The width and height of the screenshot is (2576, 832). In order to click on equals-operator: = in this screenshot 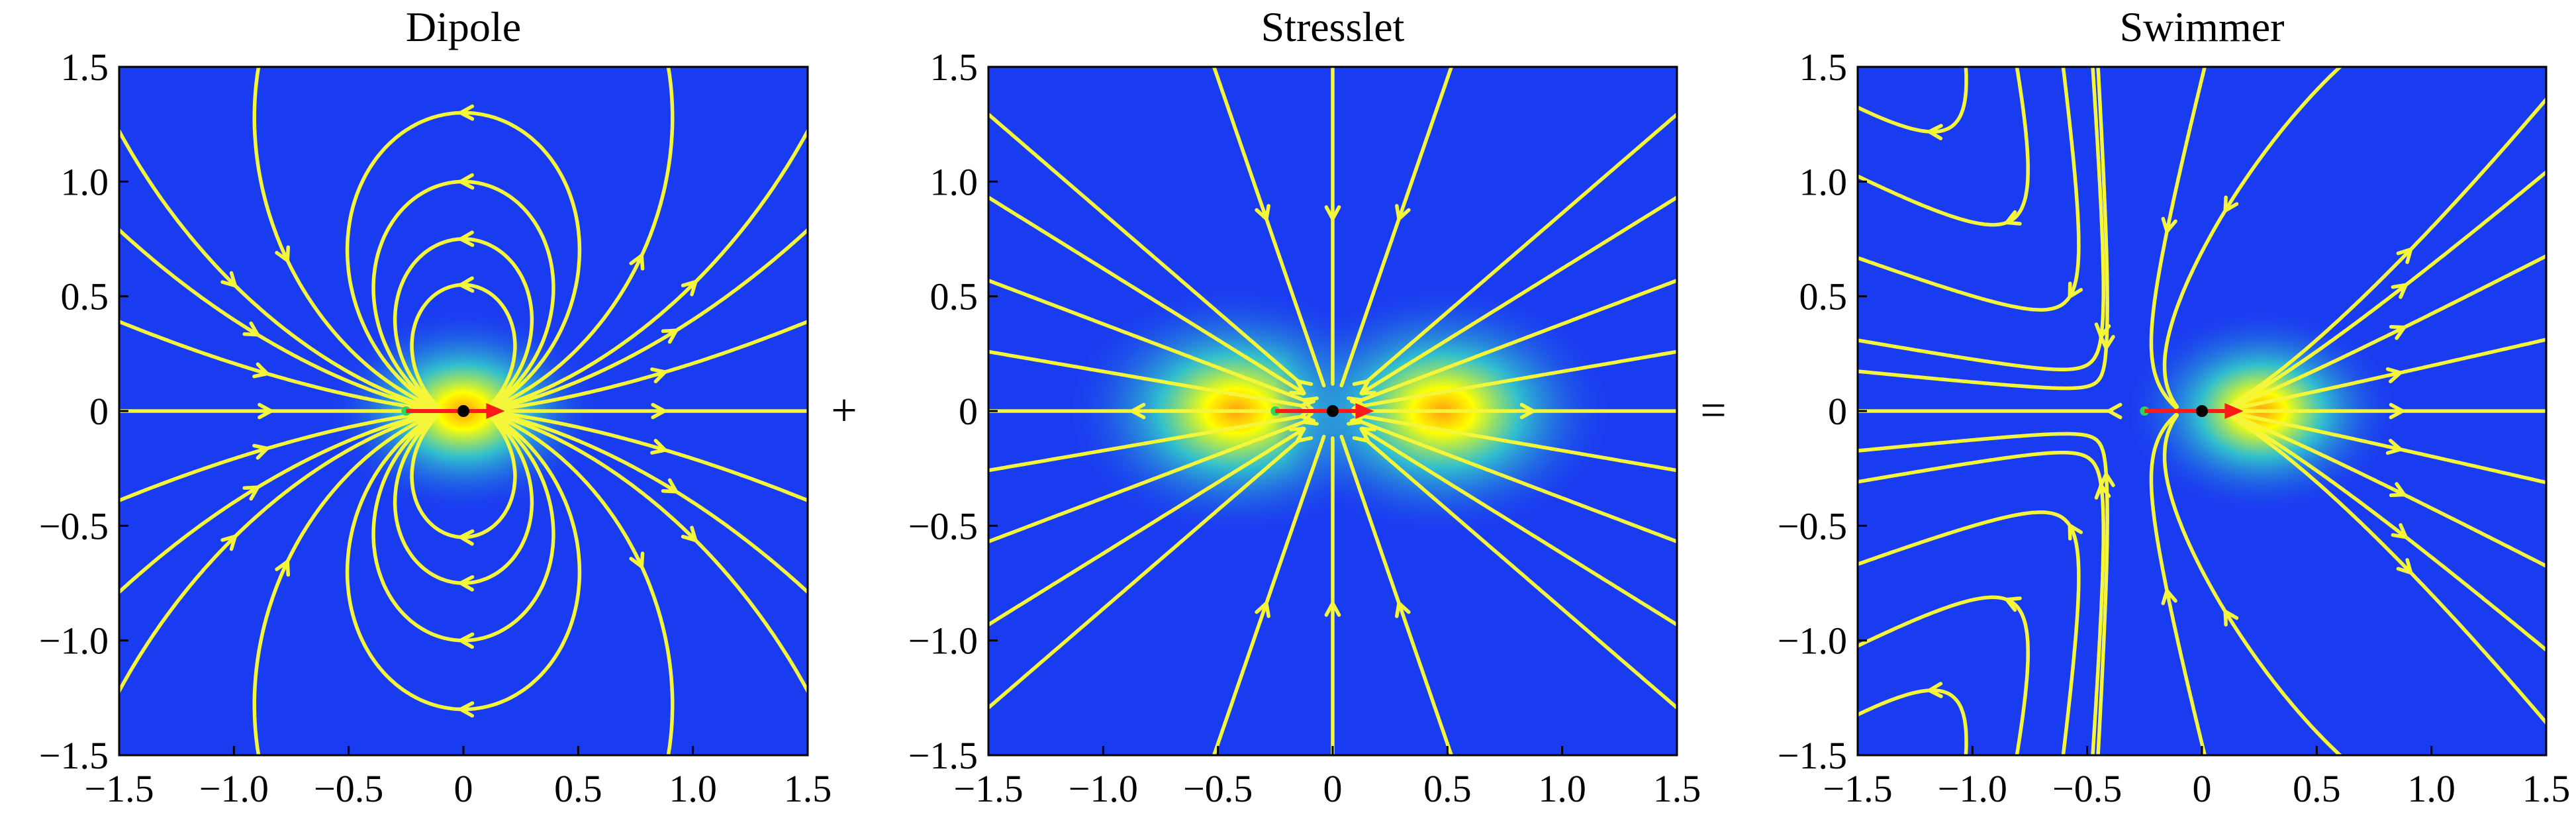, I will do `click(1713, 410)`.